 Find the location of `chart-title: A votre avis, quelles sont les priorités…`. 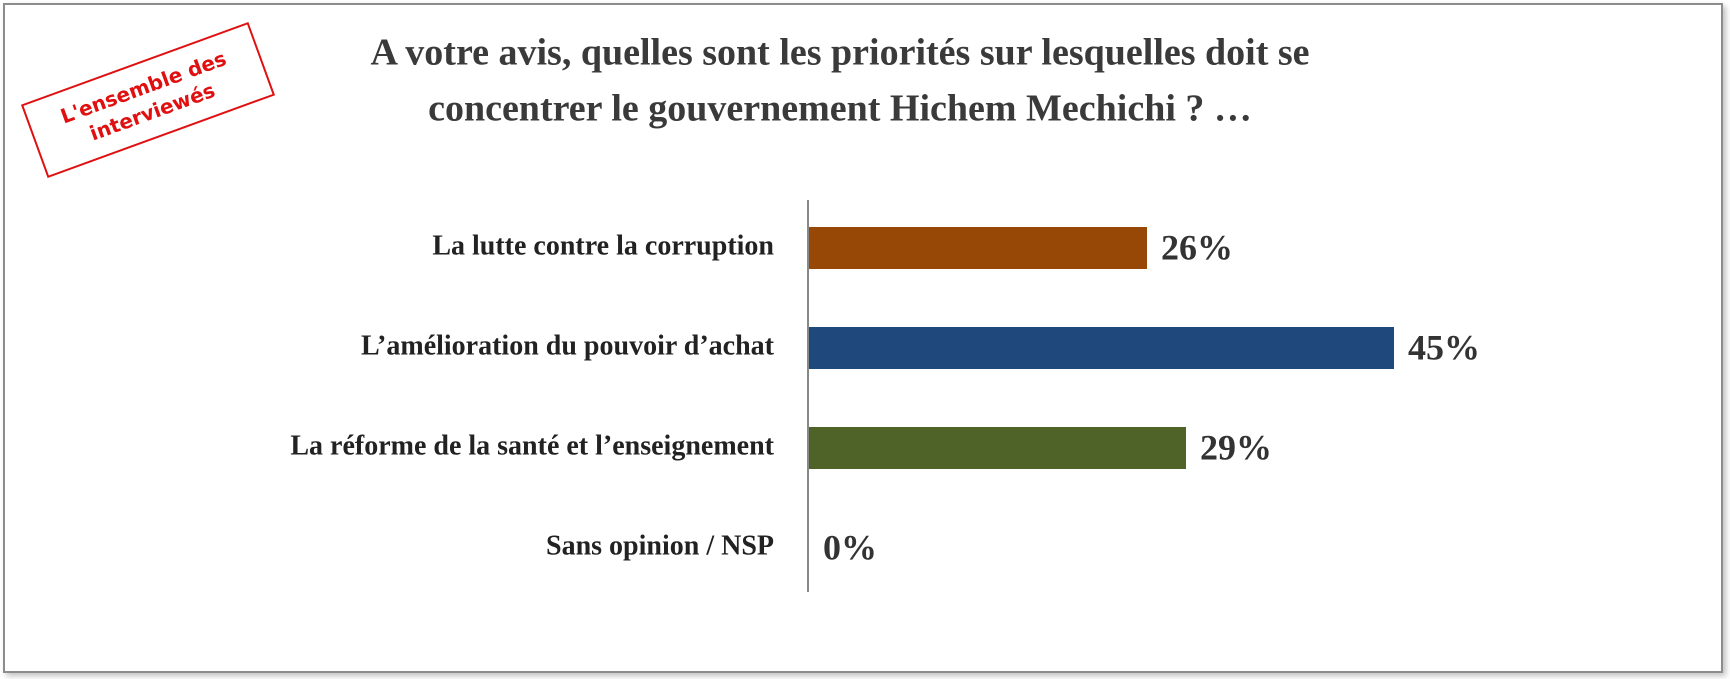

chart-title: A votre avis, quelles sont les priorités… is located at coordinates (839, 53).